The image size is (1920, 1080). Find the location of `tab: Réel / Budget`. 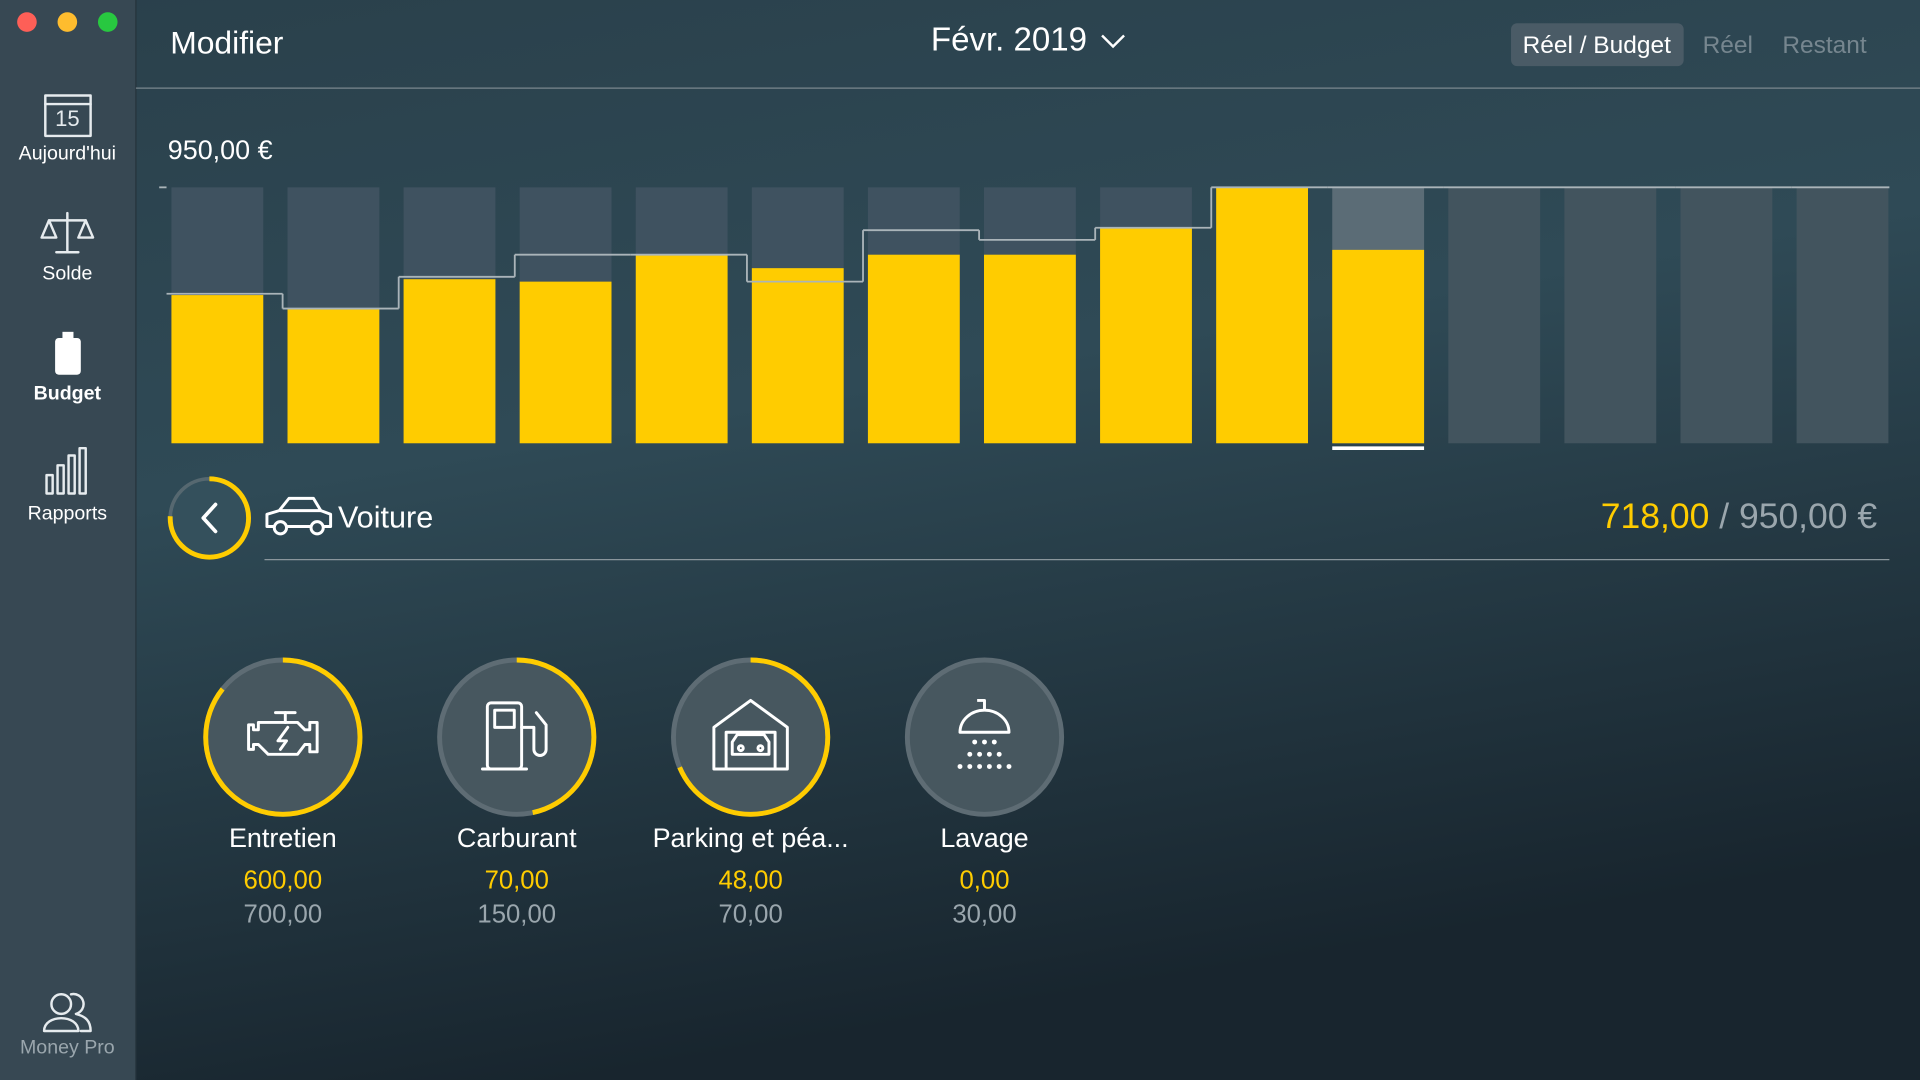

tab: Réel / Budget is located at coordinates (1597, 45).